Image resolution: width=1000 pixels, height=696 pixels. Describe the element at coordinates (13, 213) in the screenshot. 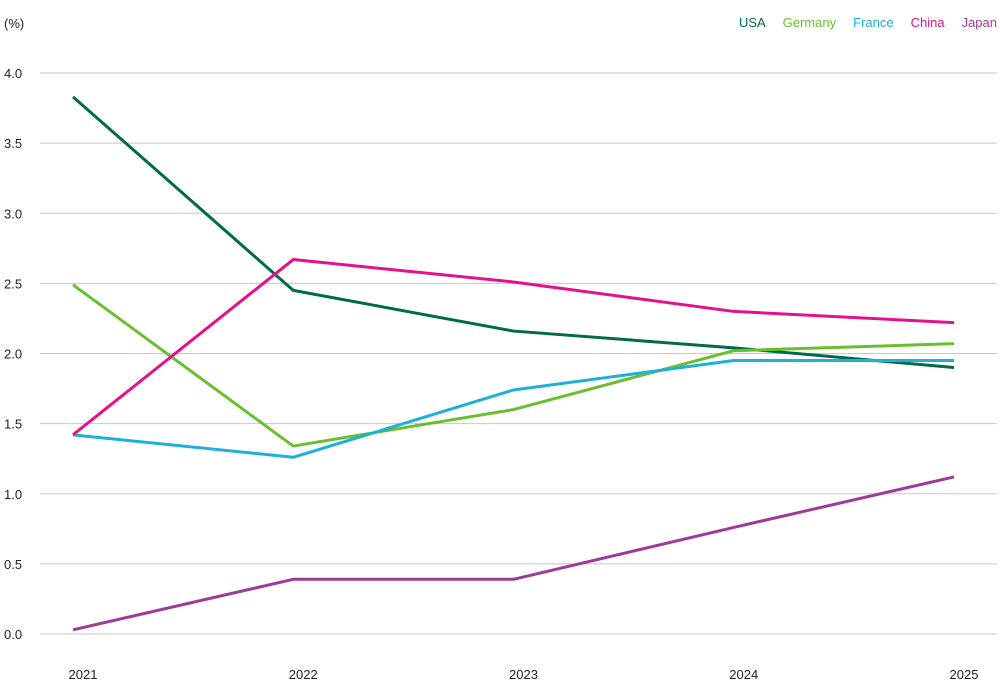

I see `y-tick-label: 3.0` at that location.